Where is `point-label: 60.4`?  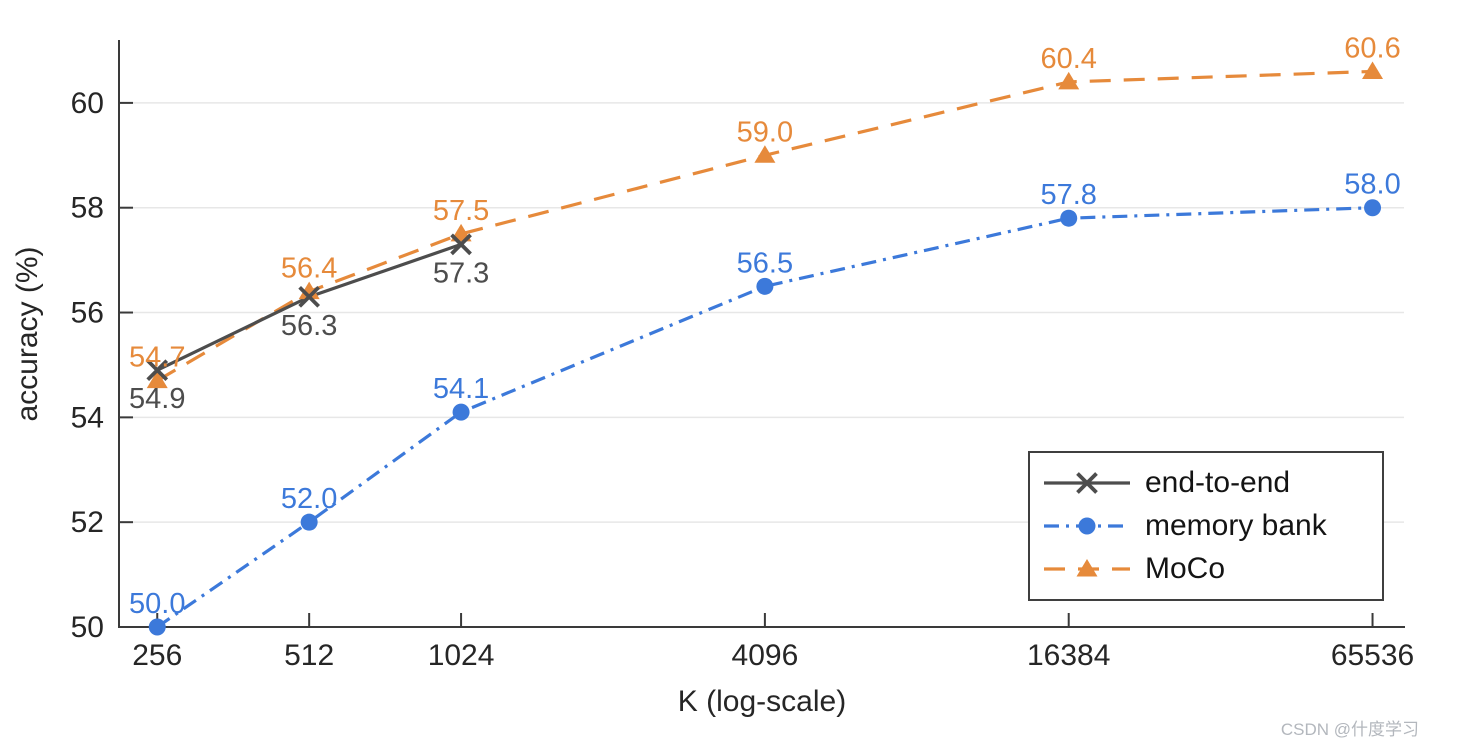
point-label: 60.4 is located at coordinates (1068, 59).